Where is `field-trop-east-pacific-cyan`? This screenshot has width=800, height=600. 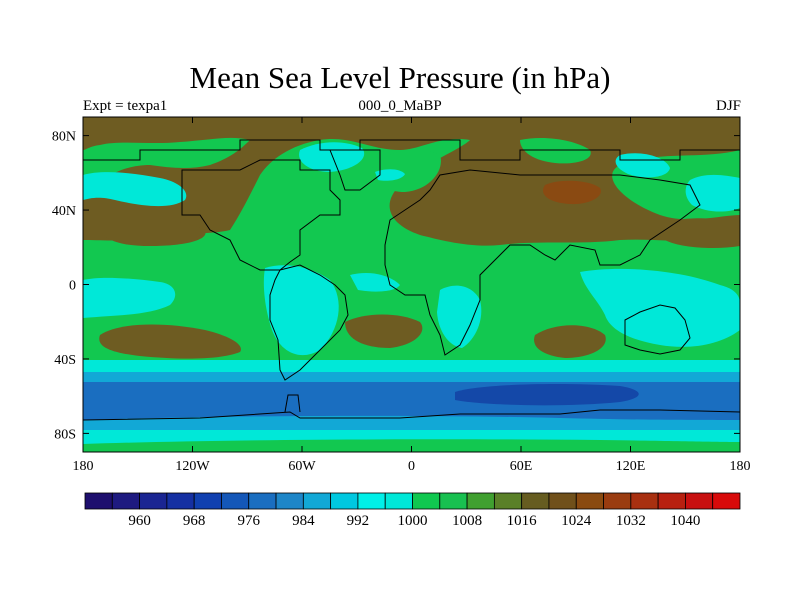
field-trop-east-pacific-cyan is located at coordinates (129, 297).